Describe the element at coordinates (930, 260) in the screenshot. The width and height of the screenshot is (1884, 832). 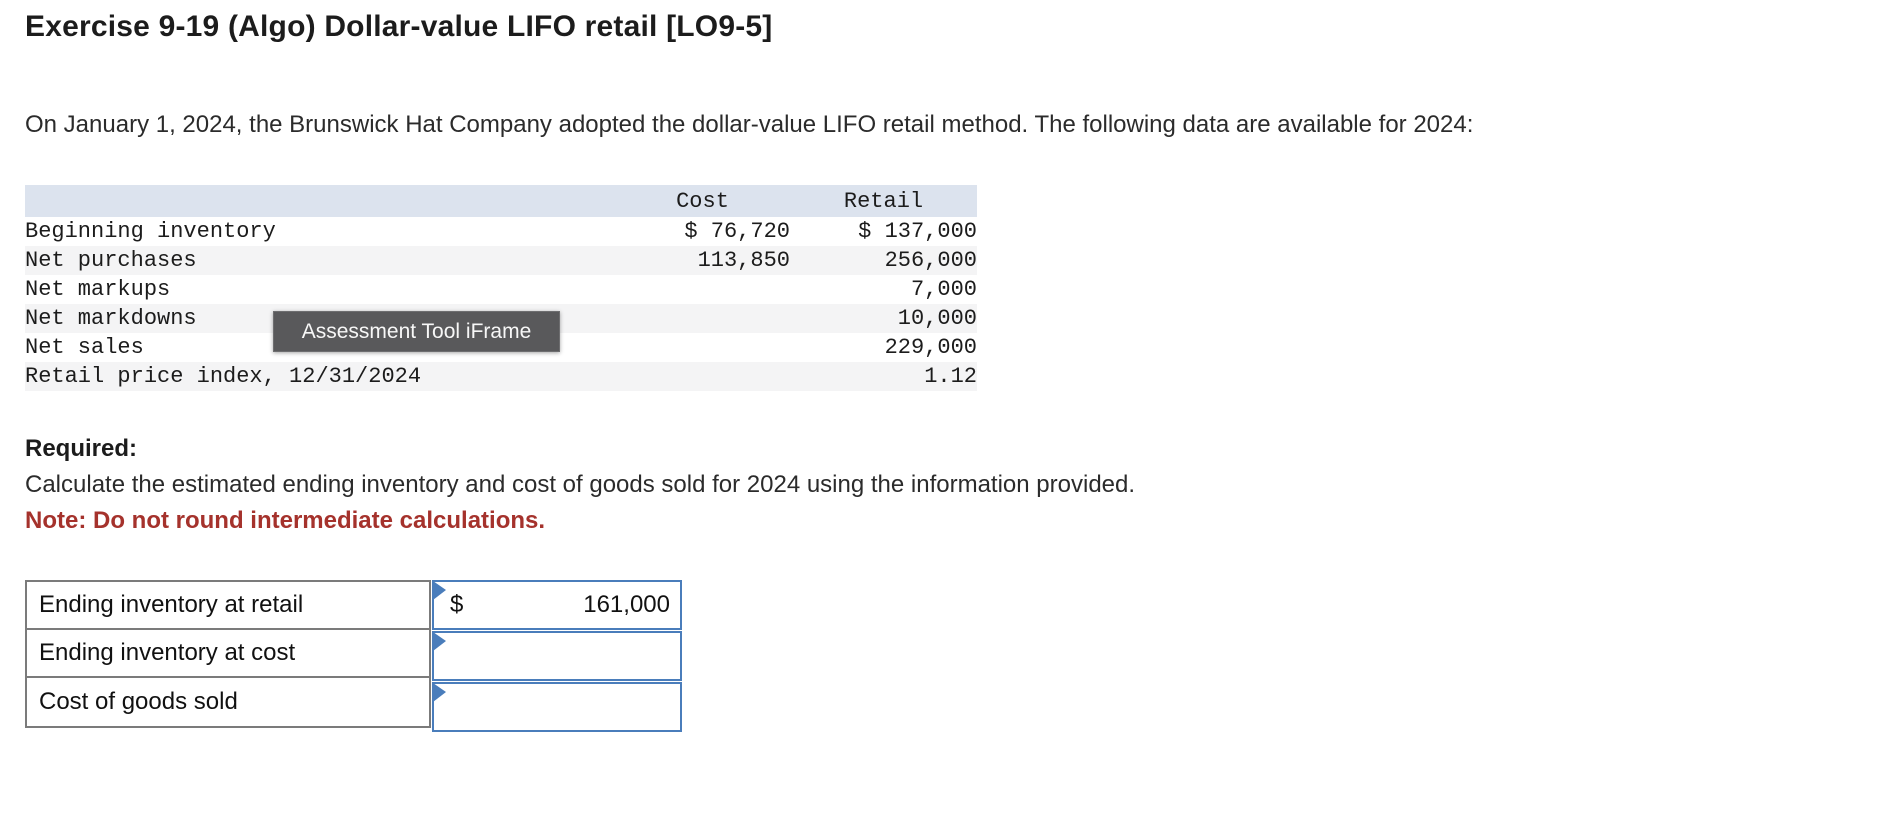
I see `row-retail-value: 256,000` at that location.